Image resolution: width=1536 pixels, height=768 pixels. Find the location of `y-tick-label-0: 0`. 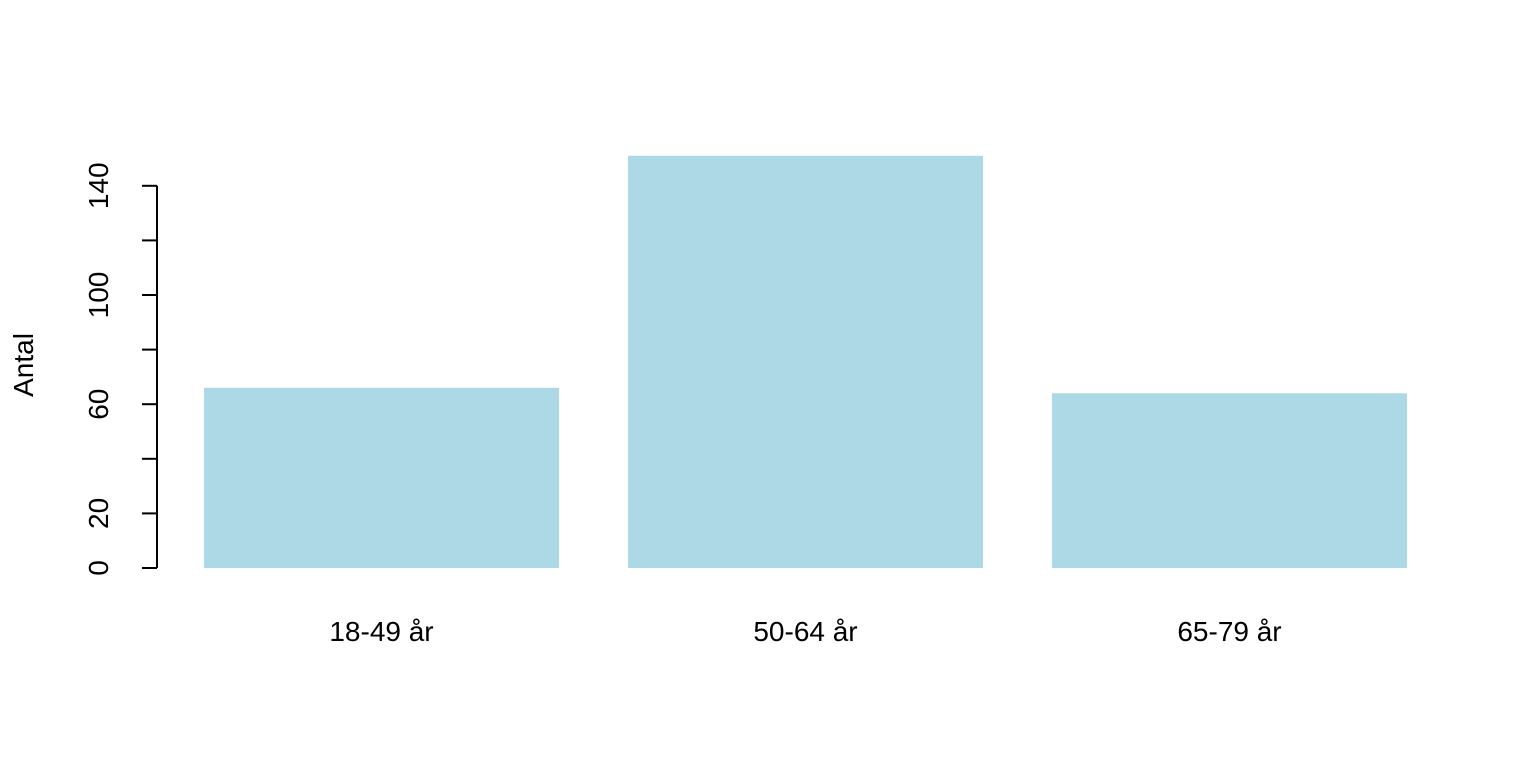

y-tick-label-0: 0 is located at coordinates (98, 568).